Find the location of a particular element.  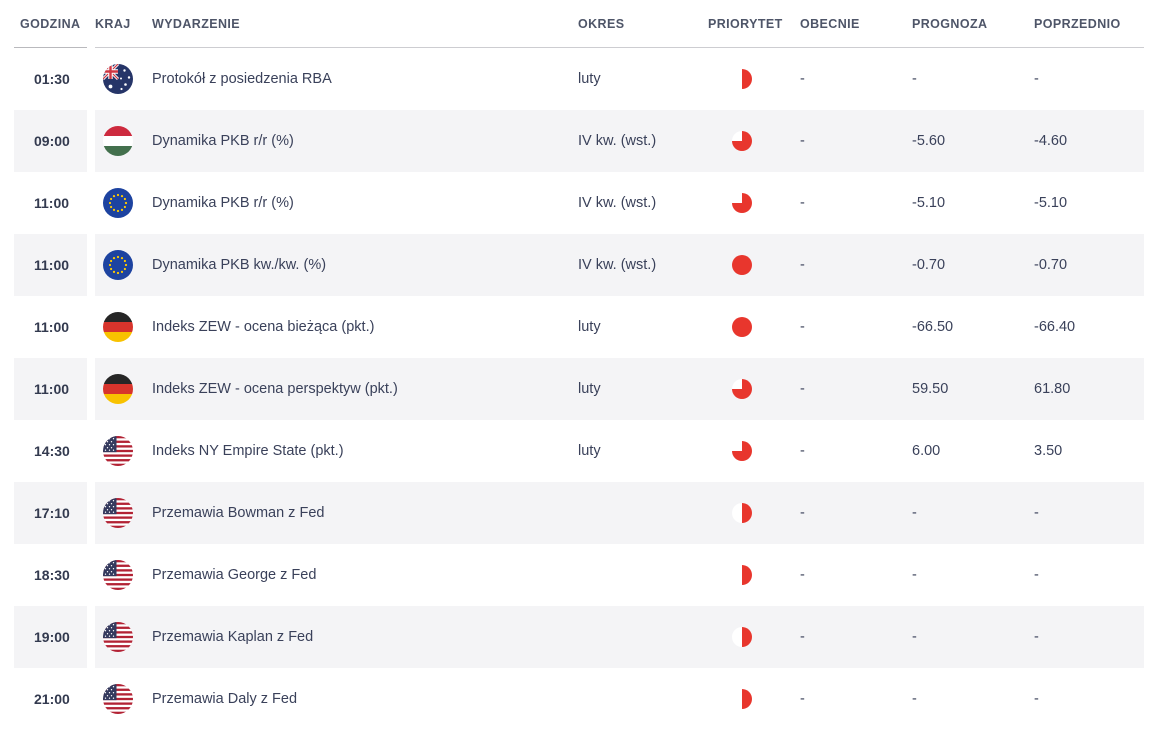

event-time: 19:00 is located at coordinates (50, 637).